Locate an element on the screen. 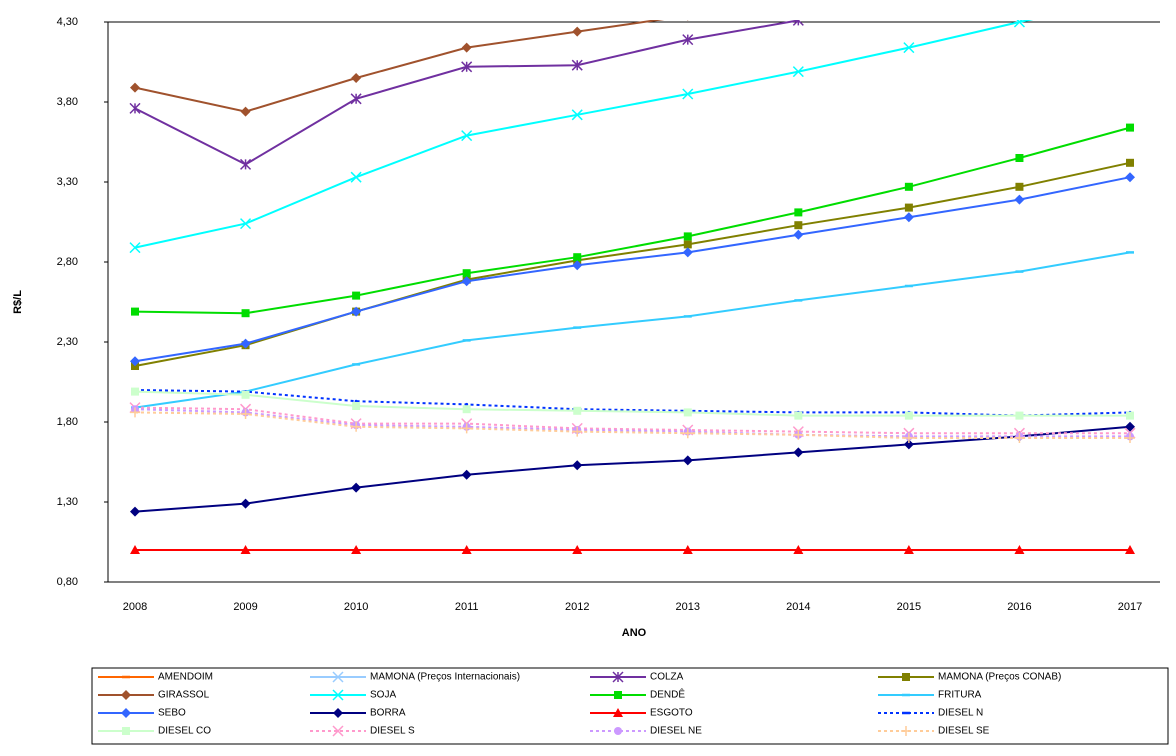 This screenshot has width=1176, height=756. legend-label: DIESEL NE is located at coordinates (676, 731).